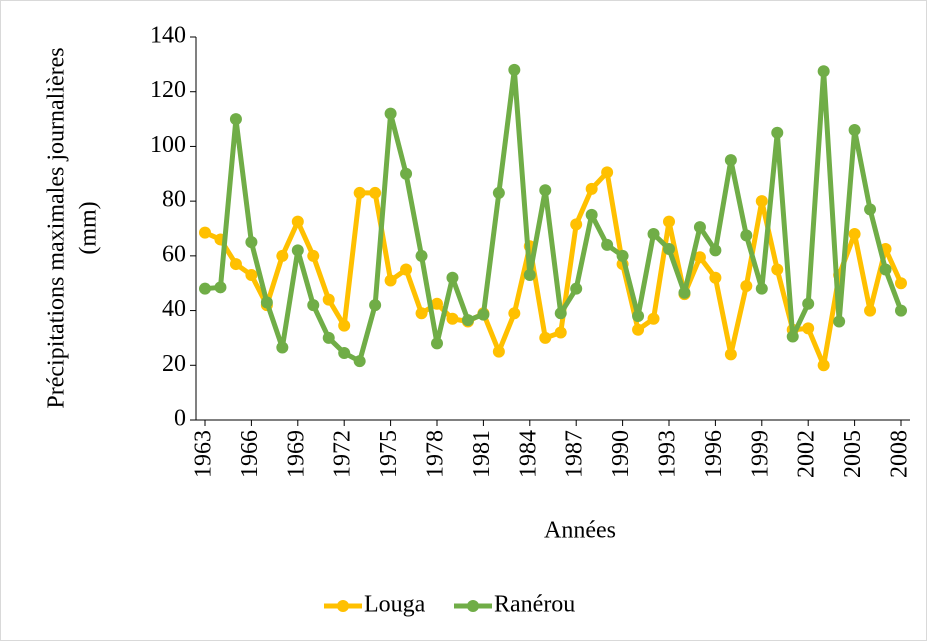 This screenshot has width=928, height=642. What do you see at coordinates (57, 227) in the screenshot?
I see `y-axis-label-line: Précipitations maximales journalières` at bounding box center [57, 227].